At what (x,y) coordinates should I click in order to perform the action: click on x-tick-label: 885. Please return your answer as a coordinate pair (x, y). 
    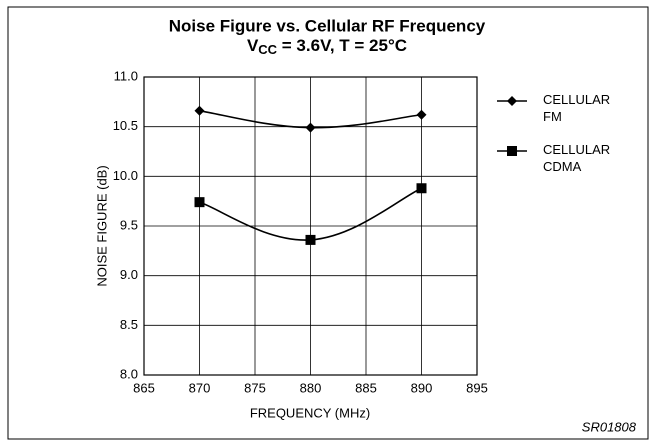
    Looking at the image, I should click on (366, 387).